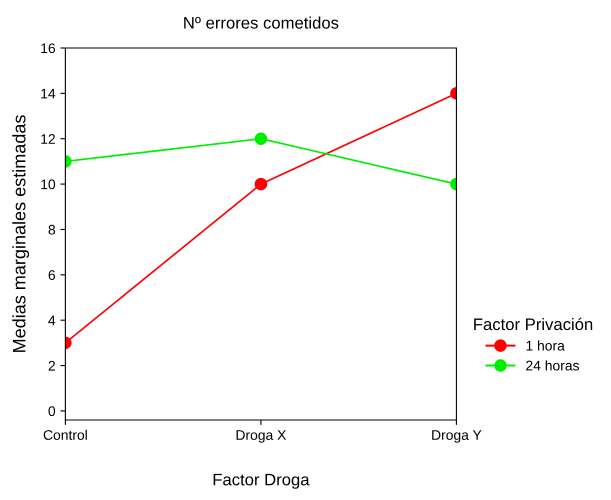 The image size is (611, 500). Describe the element at coordinates (51, 365) in the screenshot. I see `y-tick-label: 2` at that location.